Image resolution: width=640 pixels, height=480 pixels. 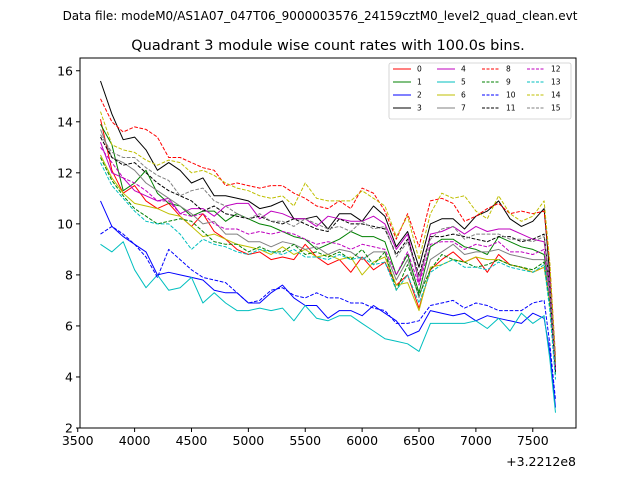 I want to click on legend-label-1: 1, so click(x=419, y=82).